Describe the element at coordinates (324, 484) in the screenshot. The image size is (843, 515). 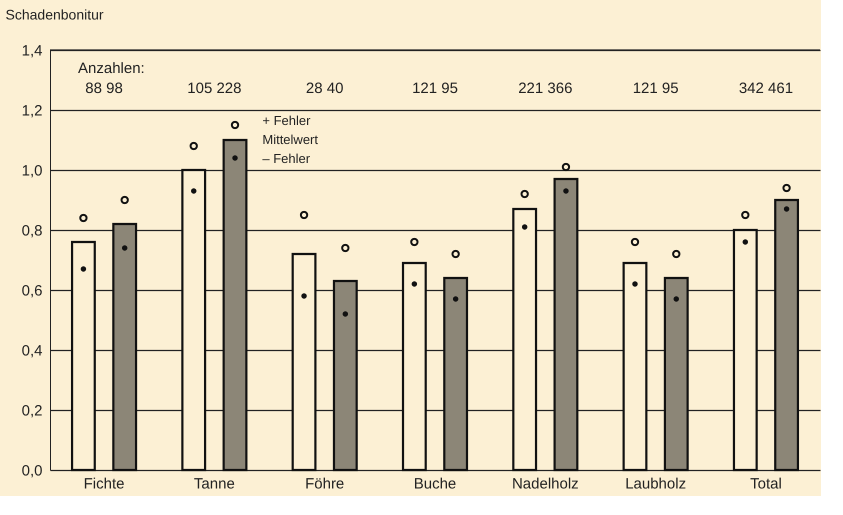
I see `x-tick-label: Föhre` at that location.